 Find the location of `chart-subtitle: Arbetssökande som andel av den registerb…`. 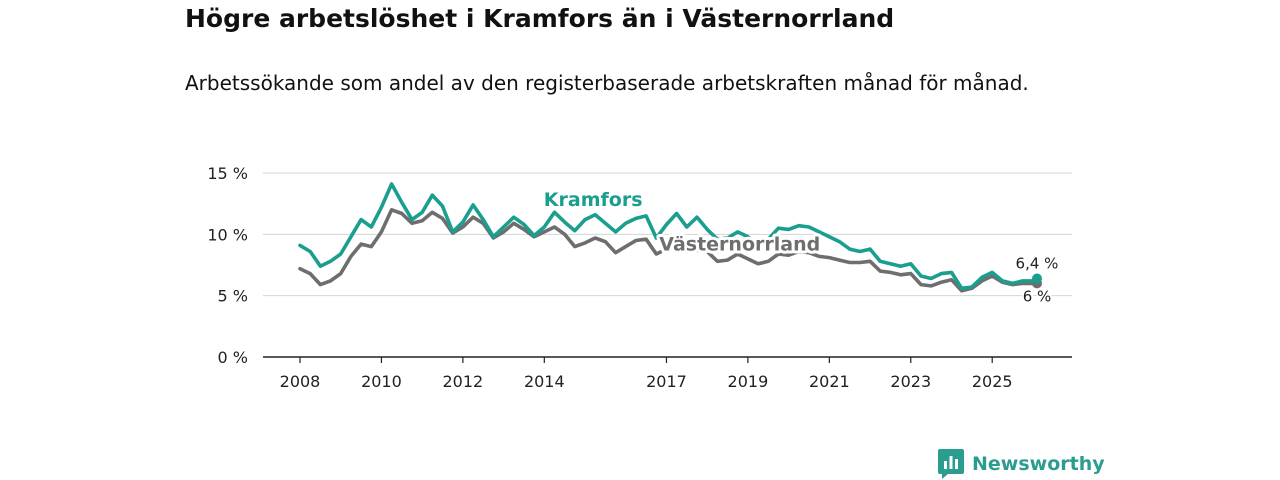

chart-subtitle: Arbetssökande som andel av den registerb… is located at coordinates (607, 83).